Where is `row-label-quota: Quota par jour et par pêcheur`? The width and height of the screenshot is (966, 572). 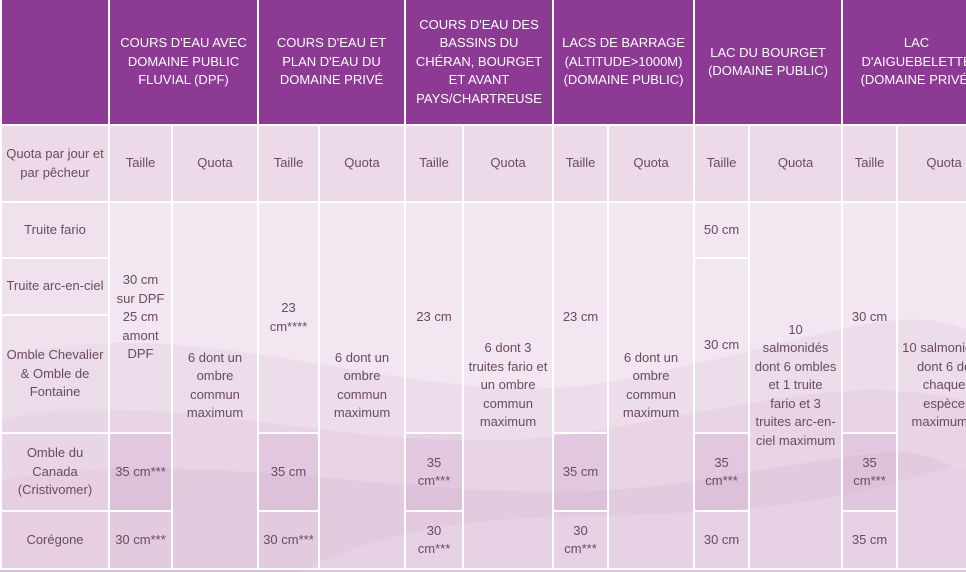 row-label-quota: Quota par jour et par pêcheur is located at coordinates (55, 163).